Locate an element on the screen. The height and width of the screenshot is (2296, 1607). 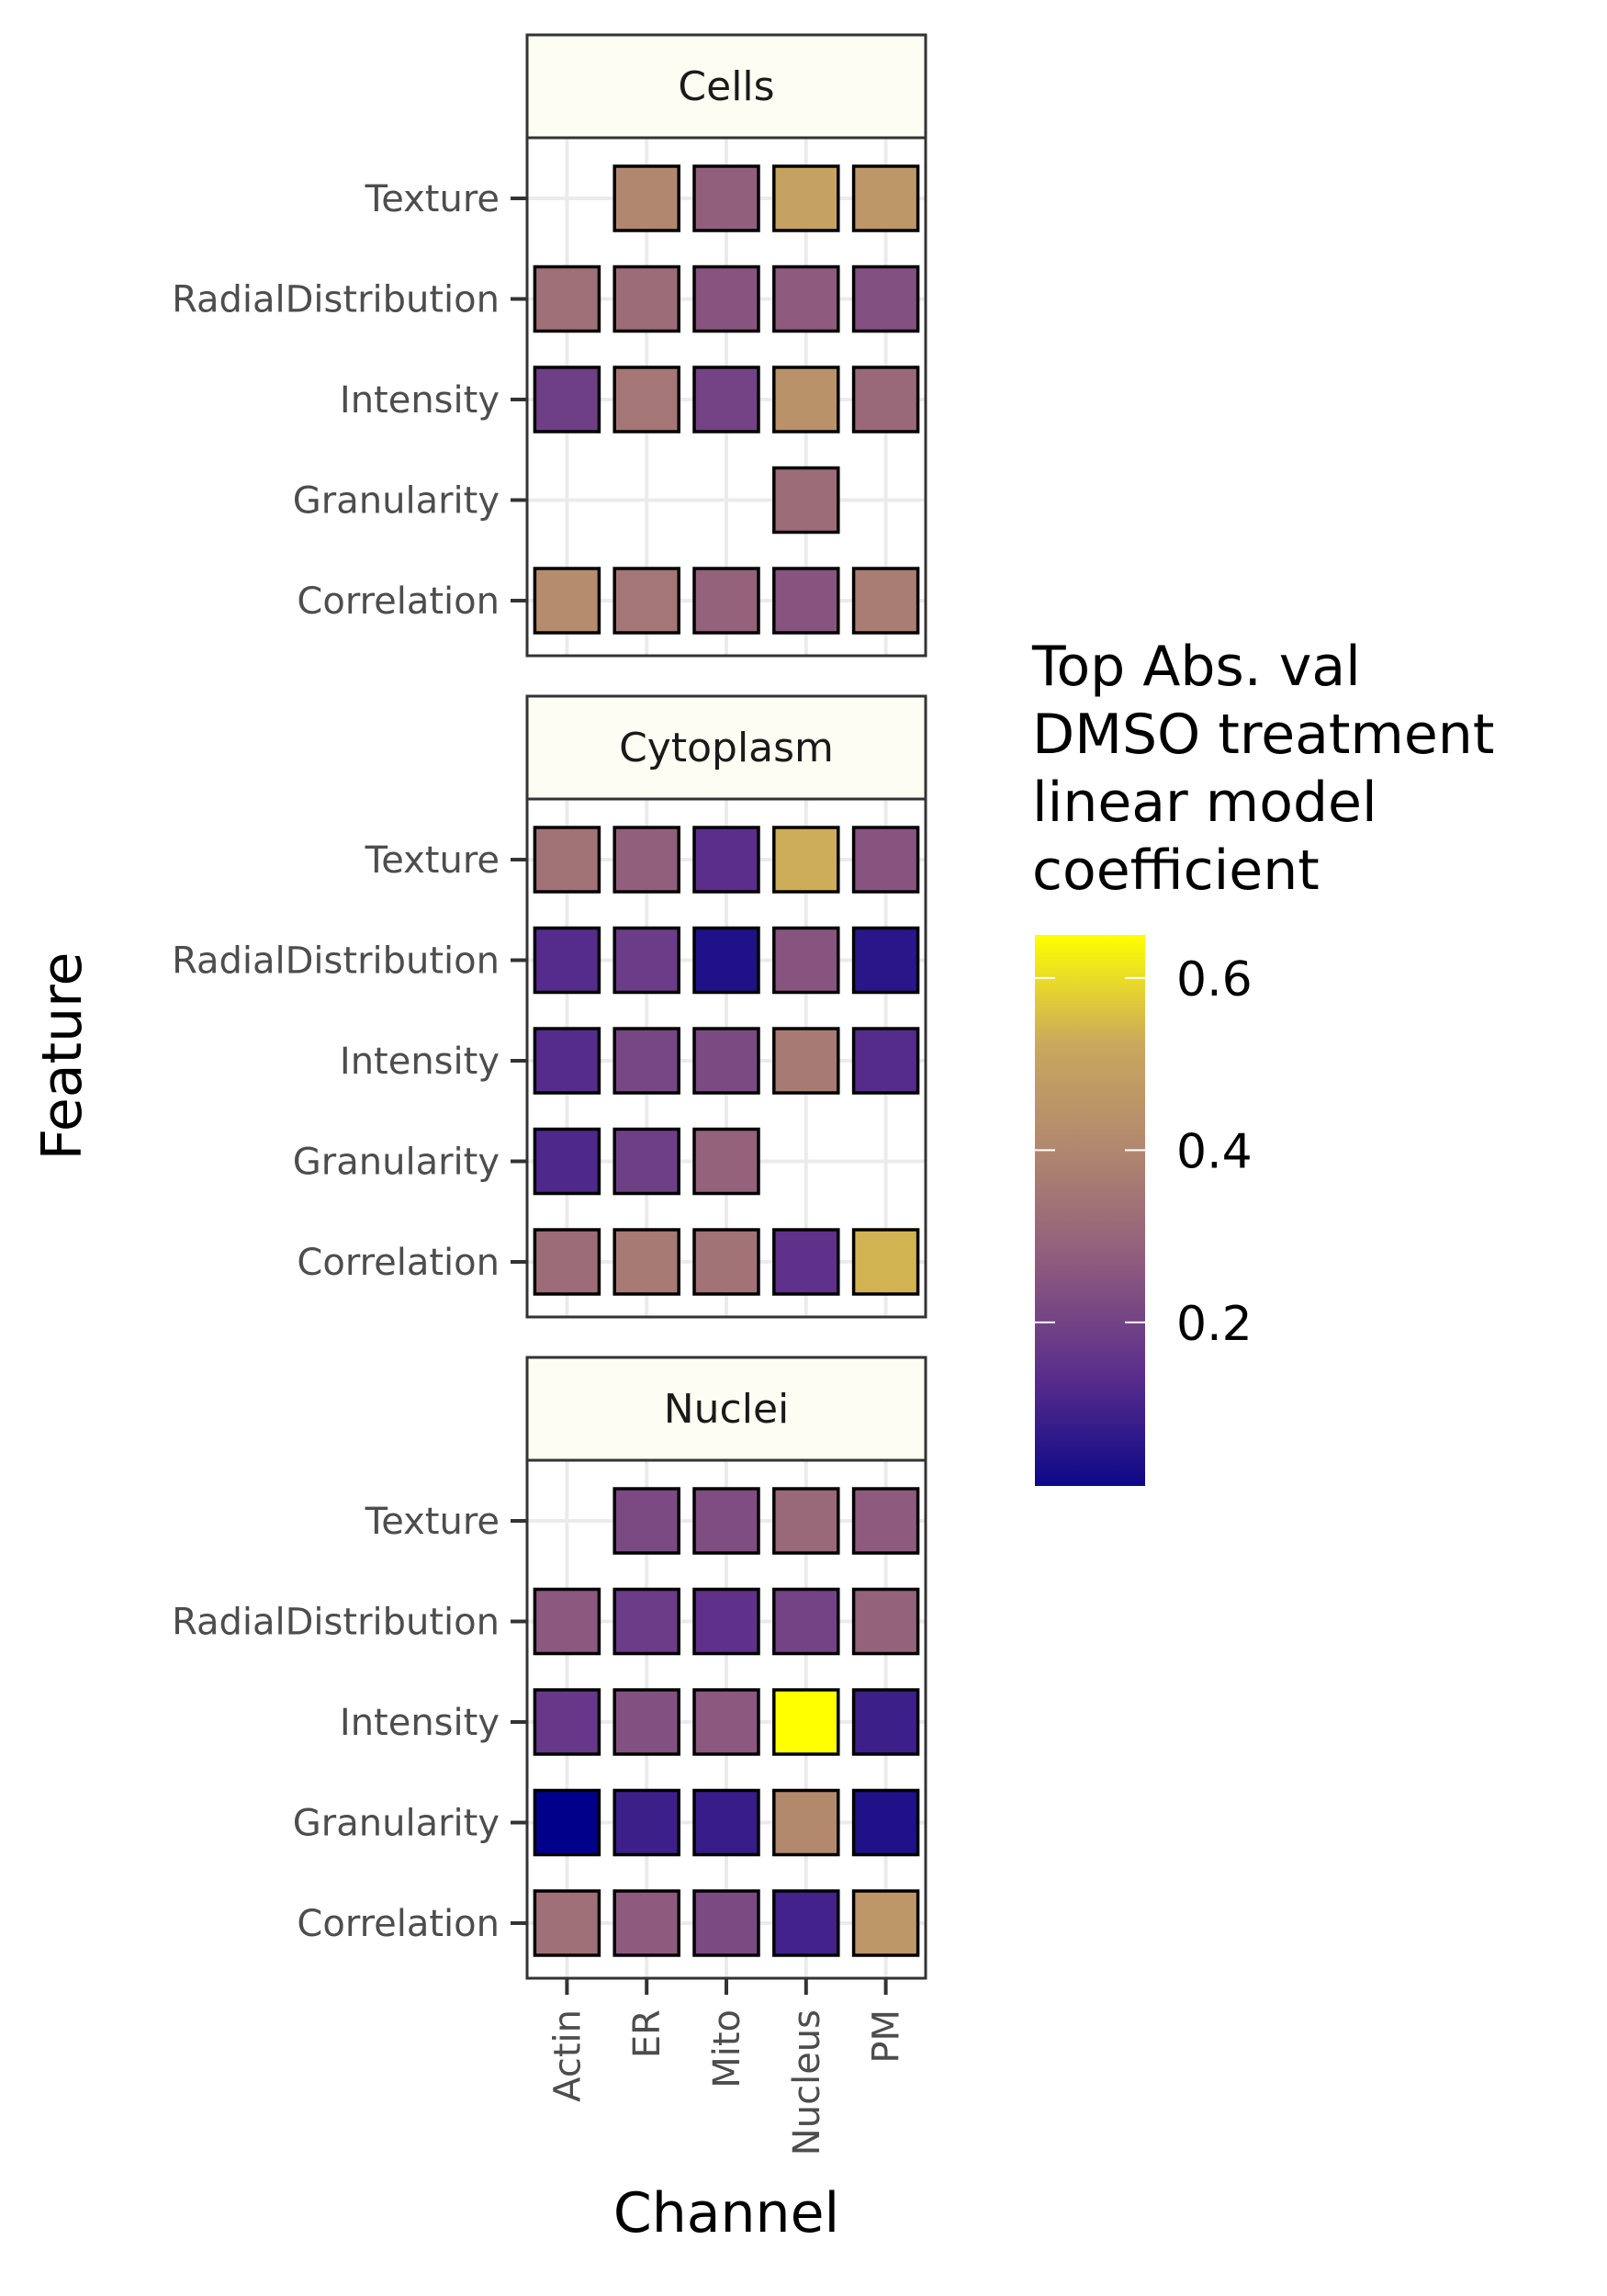
facet-strip-label: Cells is located at coordinates (726, 86).